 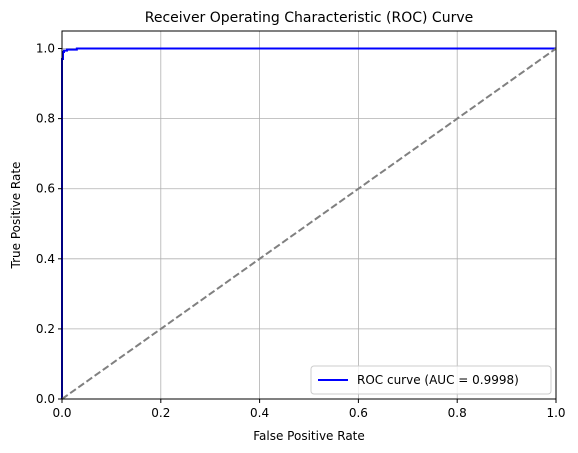 What do you see at coordinates (555, 413) in the screenshot?
I see `x-tick-label: 1.0` at bounding box center [555, 413].